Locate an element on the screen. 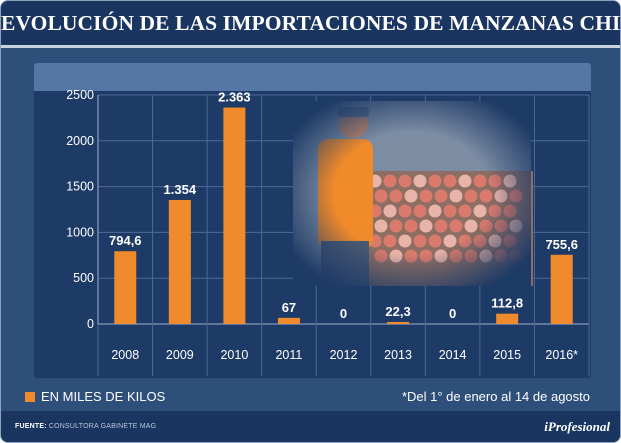 This screenshot has height=443, width=621. data-label: 755,6 is located at coordinates (561, 244).